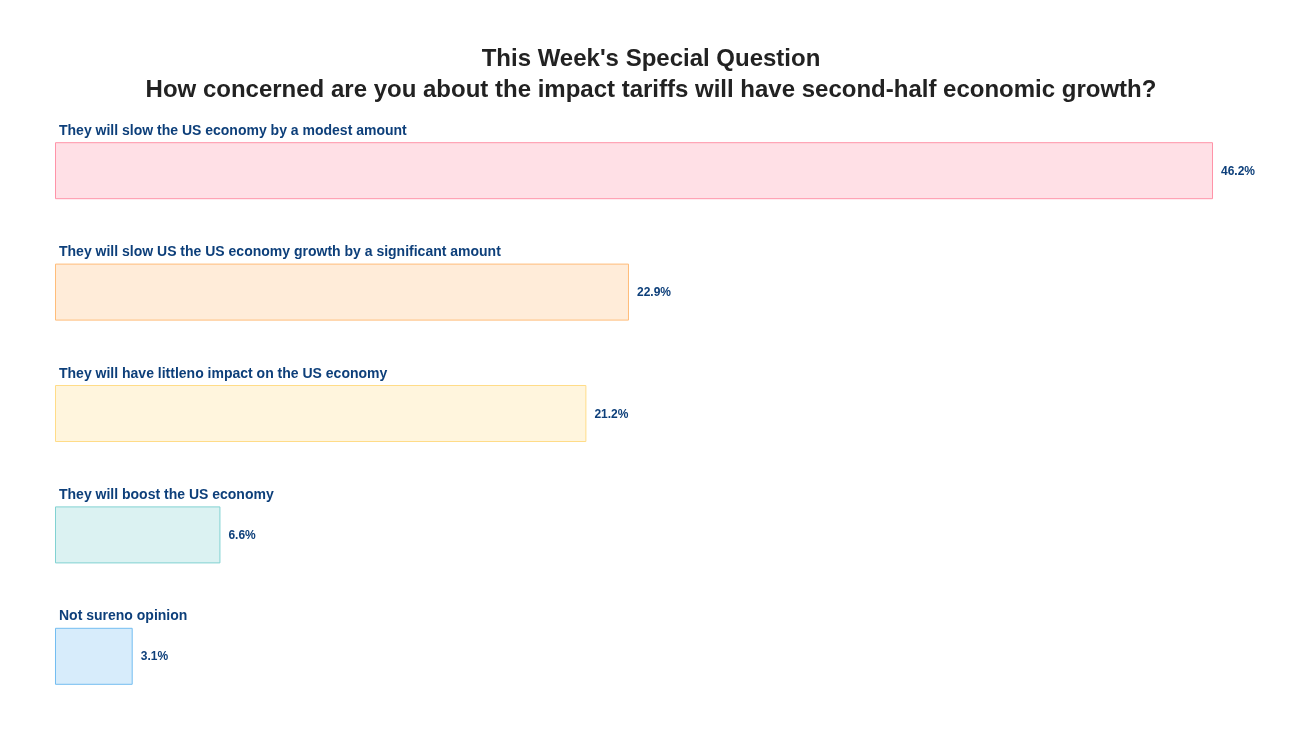  I want to click on y-tick-label: They will have littleno impact on the US economy, so click(223, 372).